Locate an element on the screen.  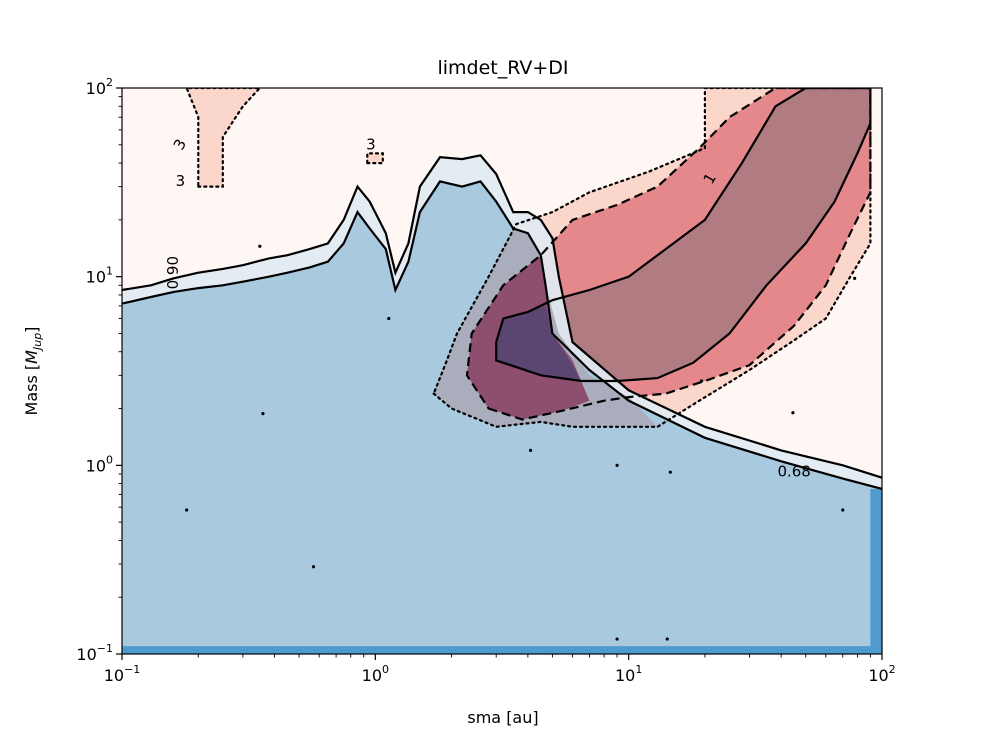
y-tick-label-3: 10² is located at coordinates (99, 87).